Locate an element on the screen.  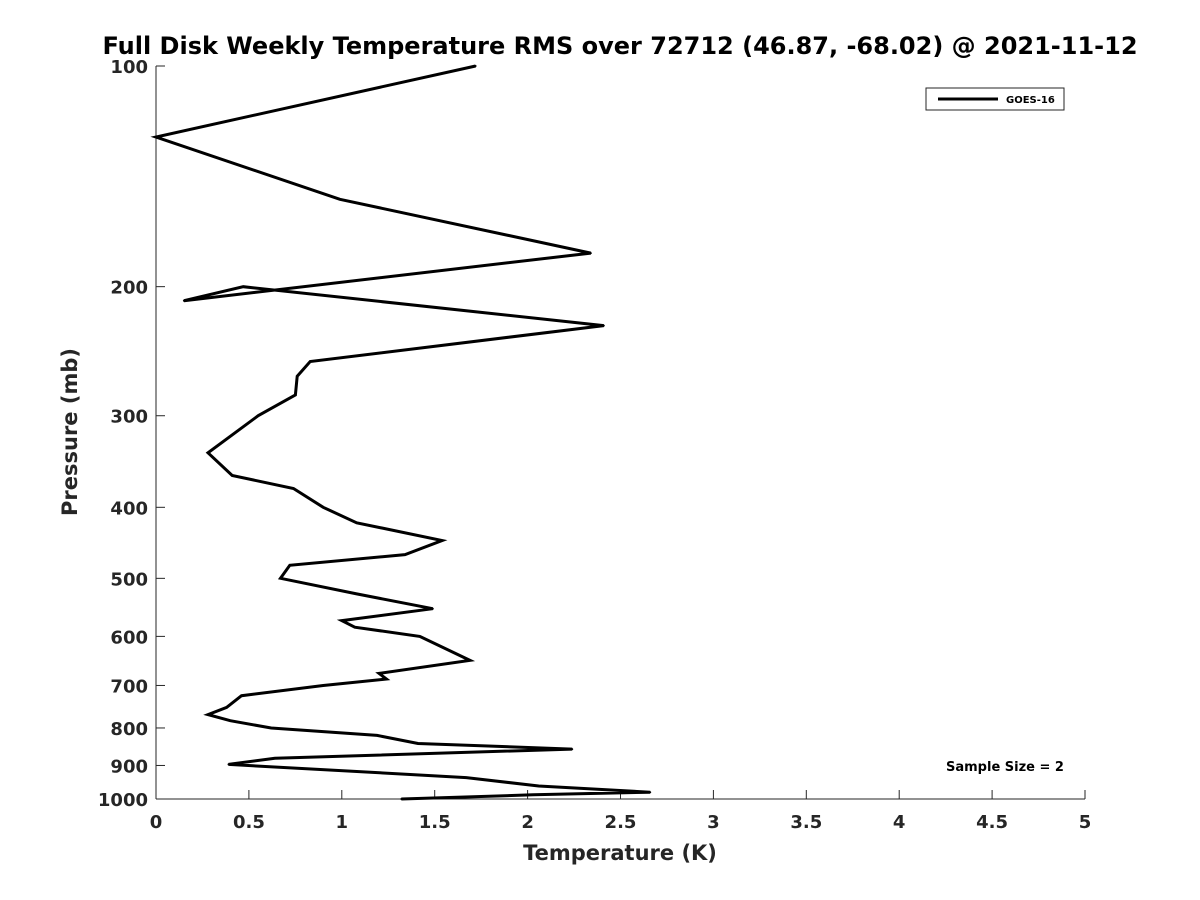
x-tick-label: 1.5 is located at coordinates (435, 822).